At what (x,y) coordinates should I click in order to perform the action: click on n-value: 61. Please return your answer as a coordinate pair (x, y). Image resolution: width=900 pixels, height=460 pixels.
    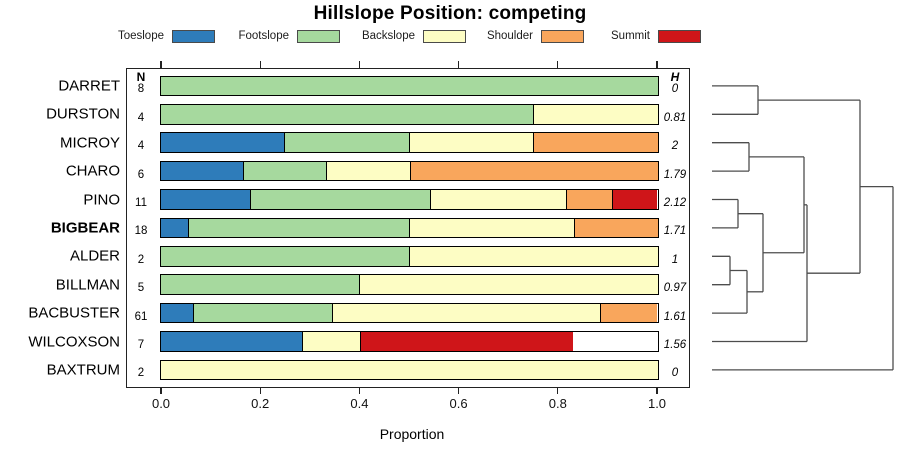
    Looking at the image, I should click on (141, 316).